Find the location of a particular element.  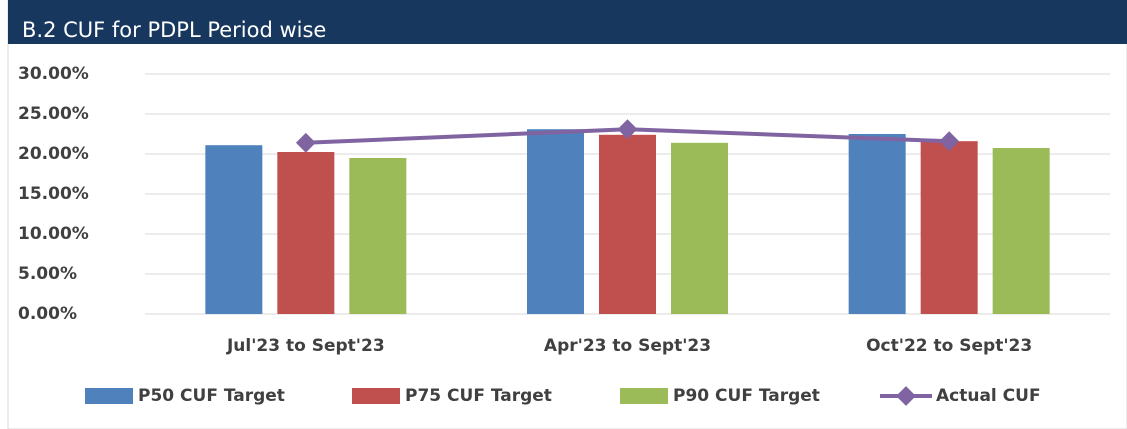

legend-label: P75 CUF Target is located at coordinates (478, 396).